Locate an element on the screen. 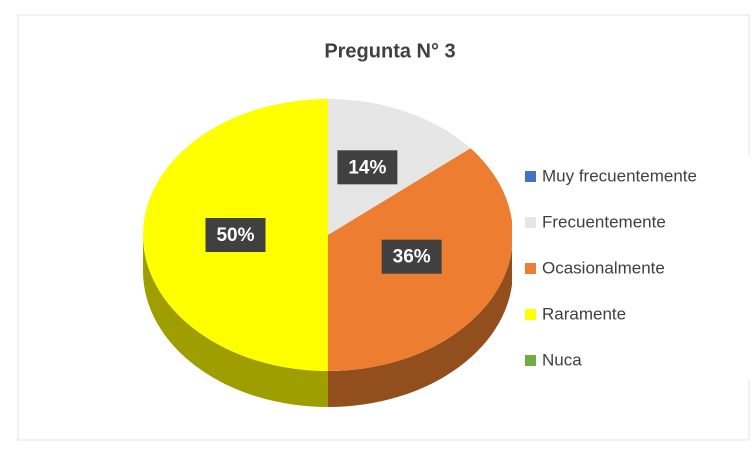 The width and height of the screenshot is (752, 458). data-label: 36% is located at coordinates (412, 257).